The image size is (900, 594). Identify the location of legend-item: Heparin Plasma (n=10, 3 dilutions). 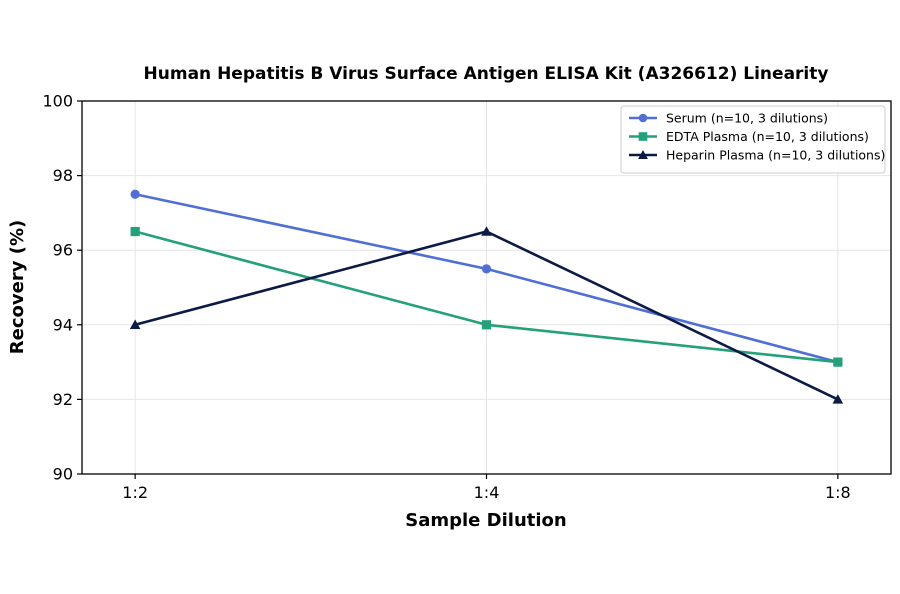
(757, 155).